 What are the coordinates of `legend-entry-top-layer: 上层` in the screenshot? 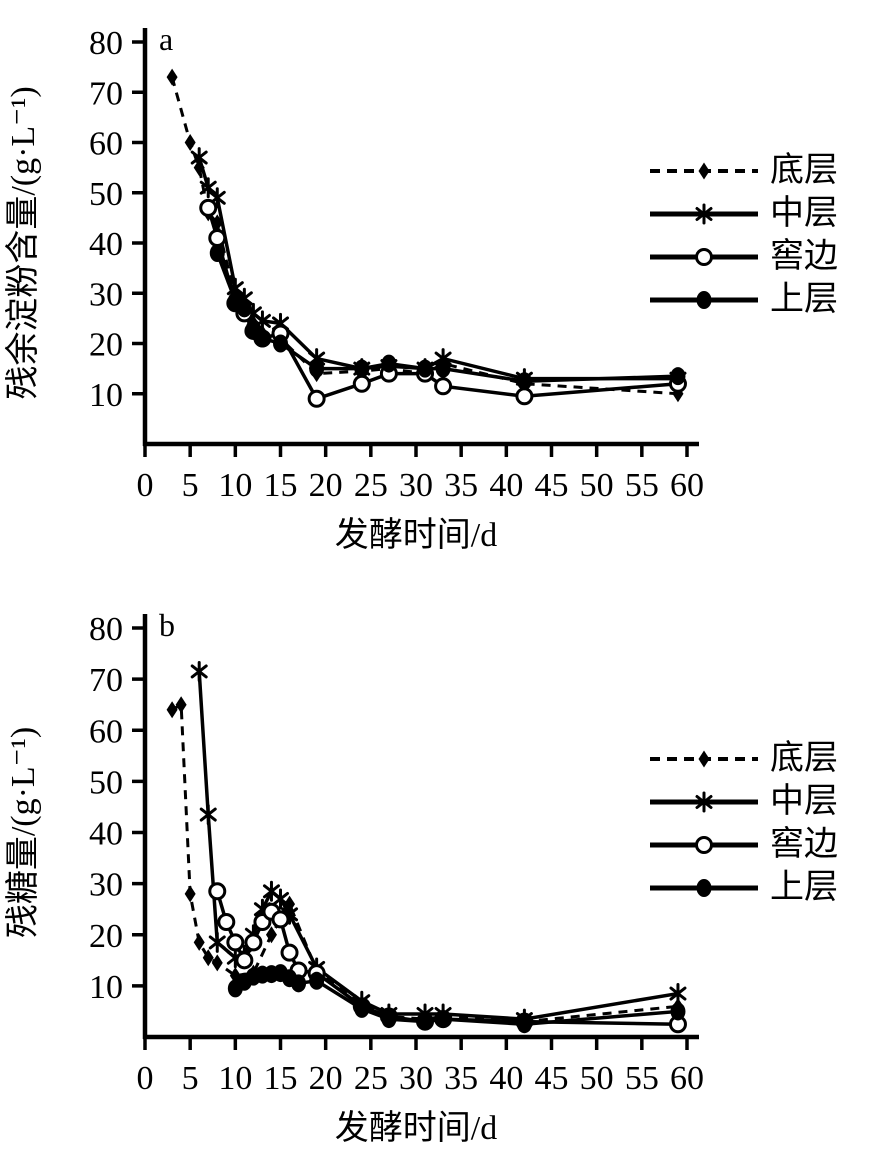 It's located at (758, 299).